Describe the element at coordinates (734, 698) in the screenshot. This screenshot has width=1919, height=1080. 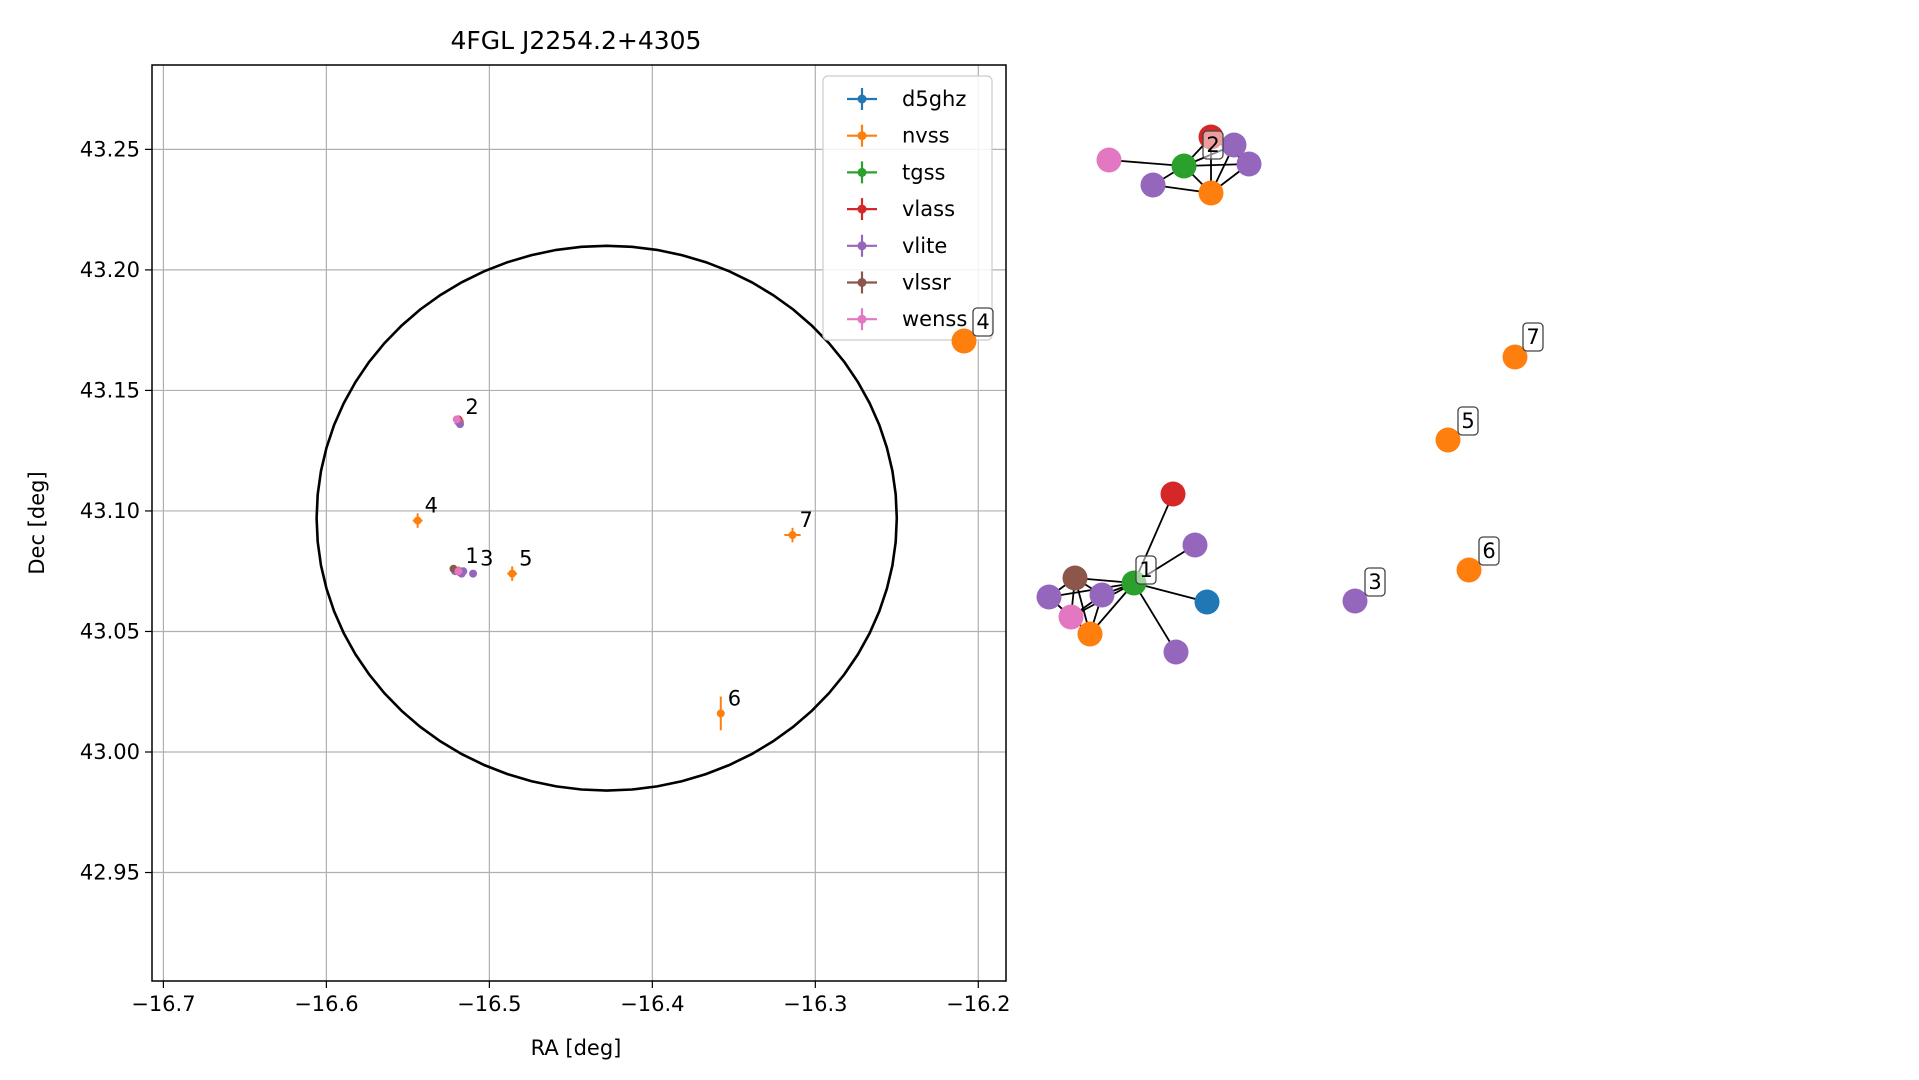
I see `point-label: 6` at that location.